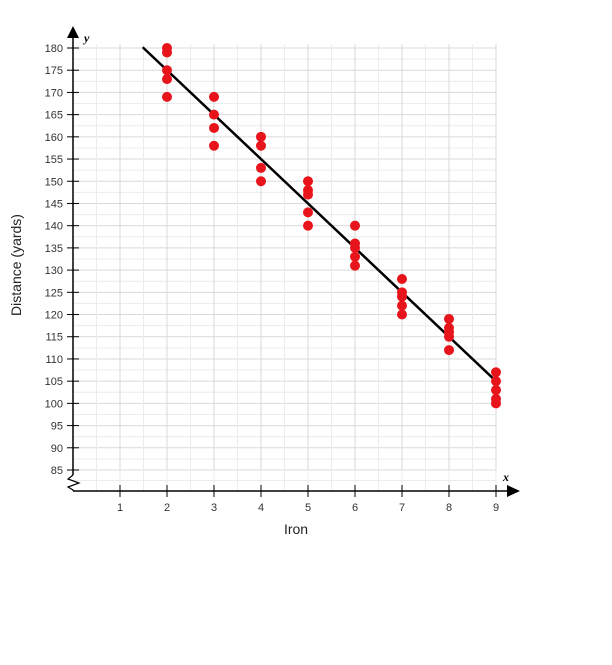 The height and width of the screenshot is (665, 612). I want to click on y-axis-letter: y, so click(86, 38).